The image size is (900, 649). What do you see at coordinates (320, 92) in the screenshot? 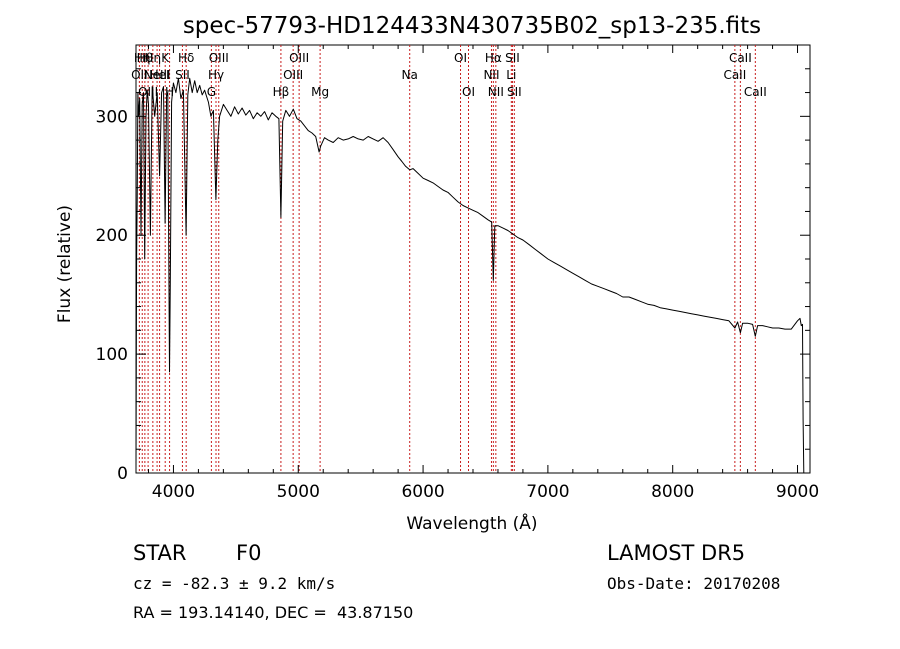
I see `line-marker-label: Mg` at bounding box center [320, 92].